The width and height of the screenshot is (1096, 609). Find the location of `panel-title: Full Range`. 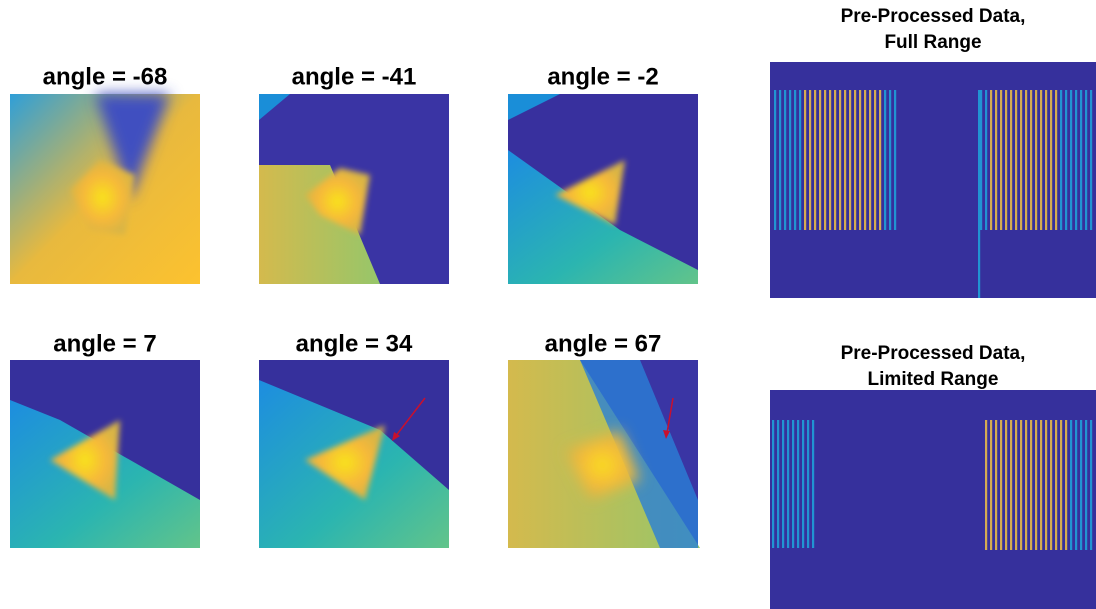

panel-title: Full Range is located at coordinates (932, 42).